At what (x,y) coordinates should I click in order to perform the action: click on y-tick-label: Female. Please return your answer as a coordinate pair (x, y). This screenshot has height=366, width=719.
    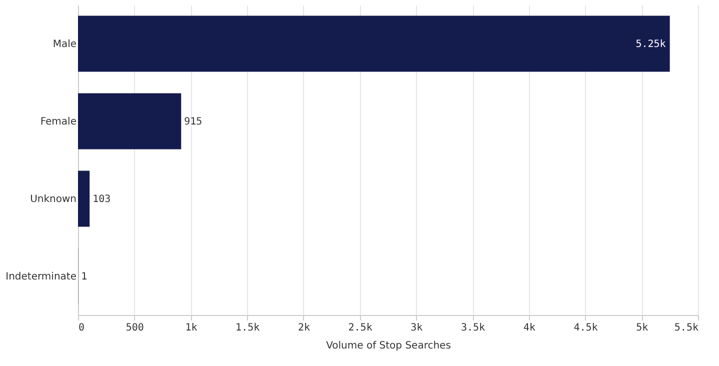
    Looking at the image, I should click on (58, 122).